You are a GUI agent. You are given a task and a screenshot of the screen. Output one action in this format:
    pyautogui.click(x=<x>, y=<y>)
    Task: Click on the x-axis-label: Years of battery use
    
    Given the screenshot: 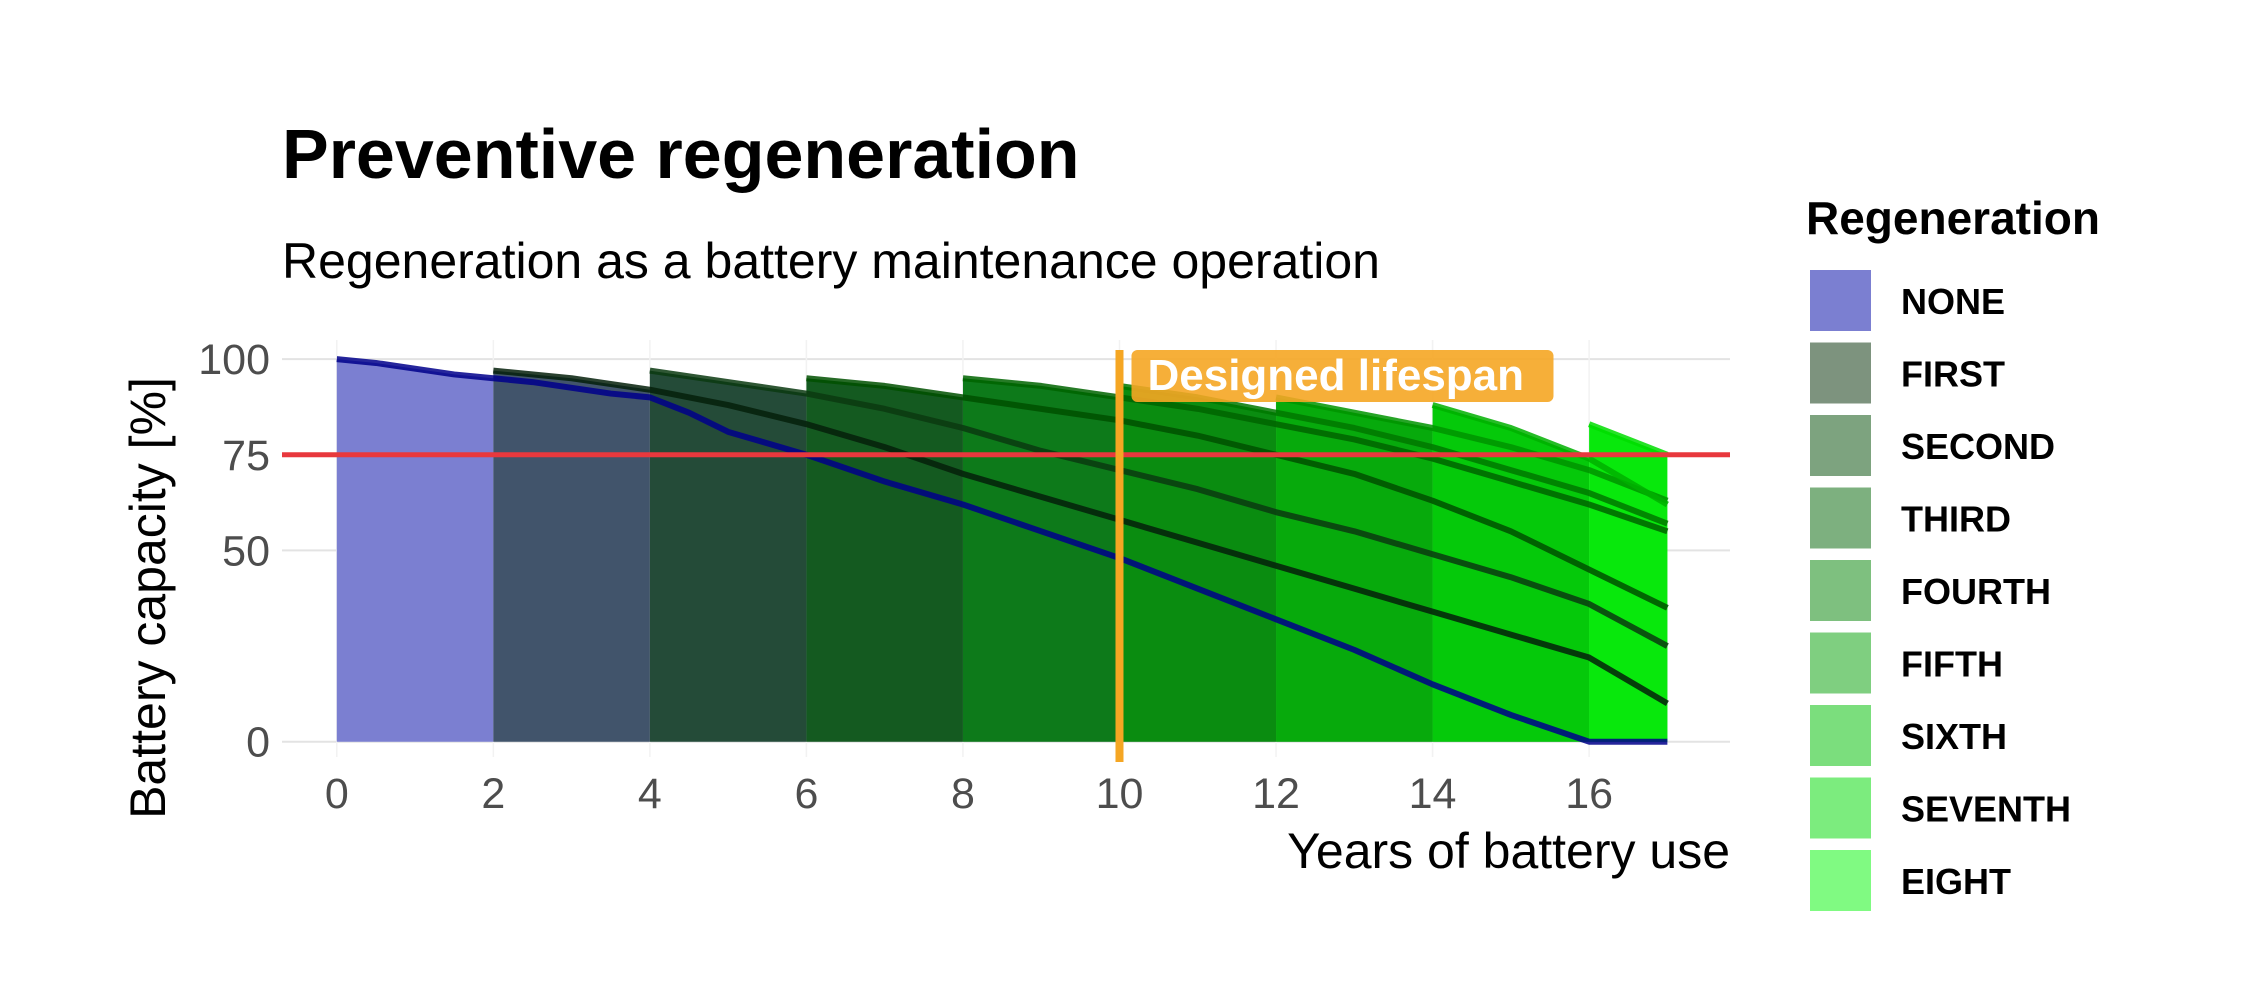 What is the action you would take?
    pyautogui.click(x=1508, y=851)
    